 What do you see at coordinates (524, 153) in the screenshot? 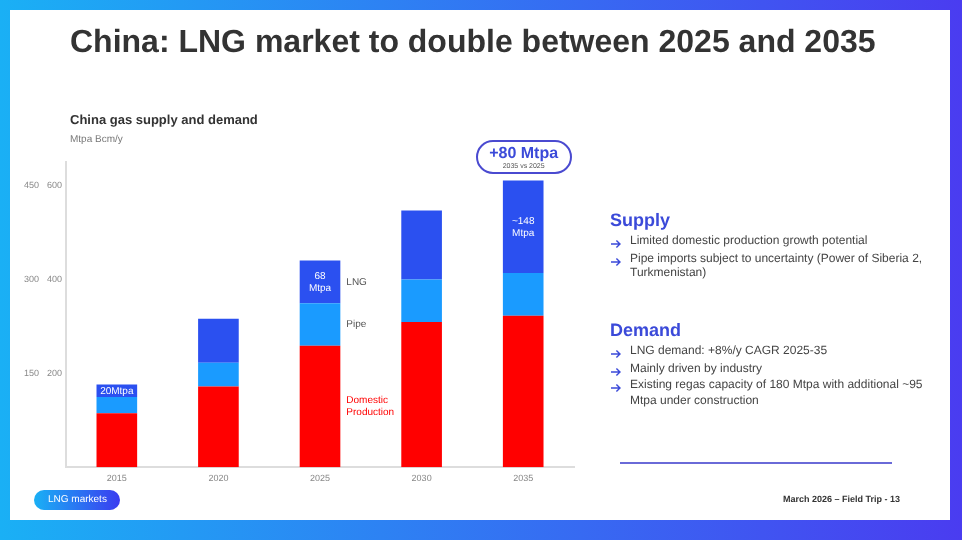
I see `annotation: +80 Mtpa` at bounding box center [524, 153].